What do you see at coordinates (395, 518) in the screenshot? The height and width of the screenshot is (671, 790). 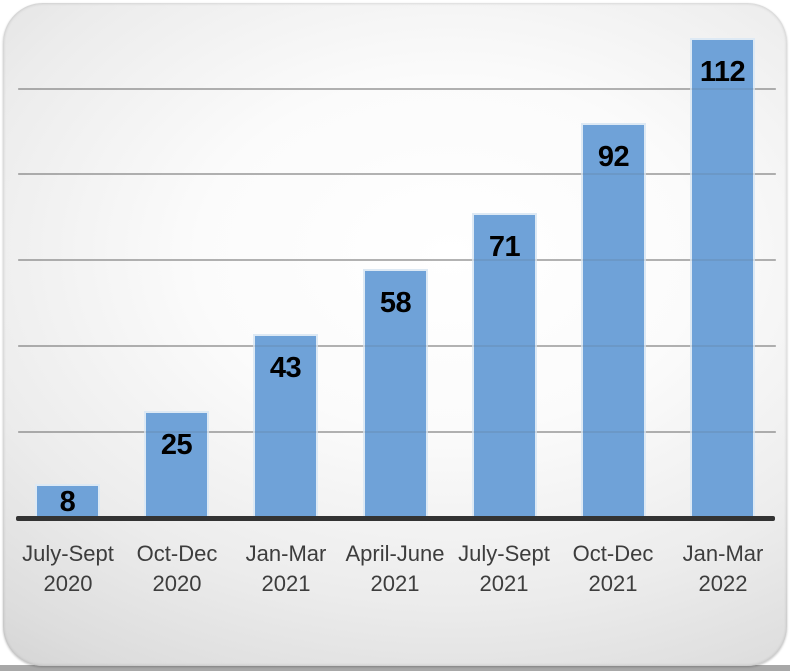 I see `x-axis-line` at bounding box center [395, 518].